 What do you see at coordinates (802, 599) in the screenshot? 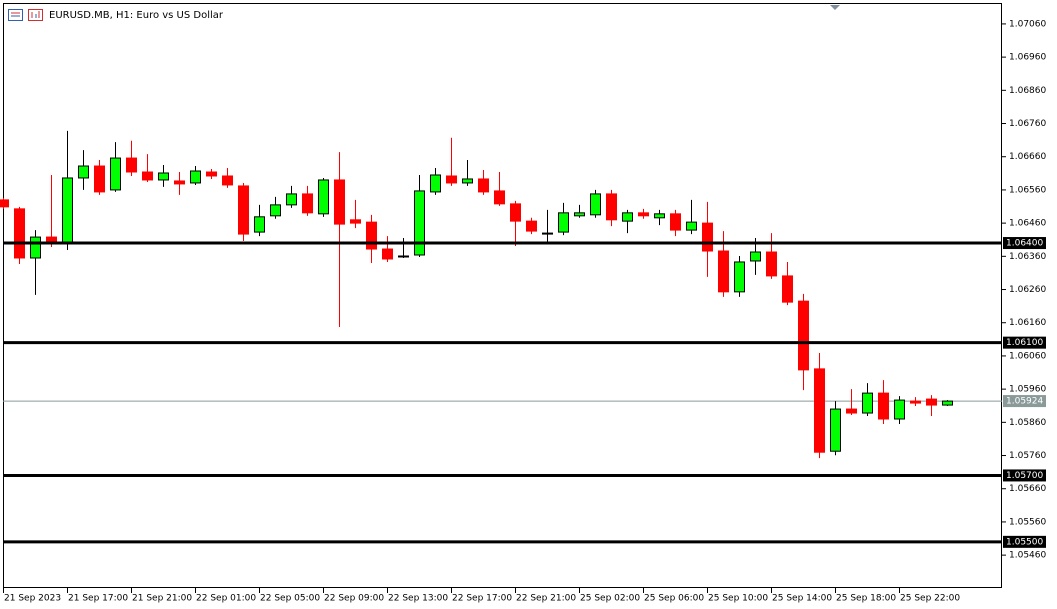
I see `x-tick-label: 25 Sep 14:00` at bounding box center [802, 599].